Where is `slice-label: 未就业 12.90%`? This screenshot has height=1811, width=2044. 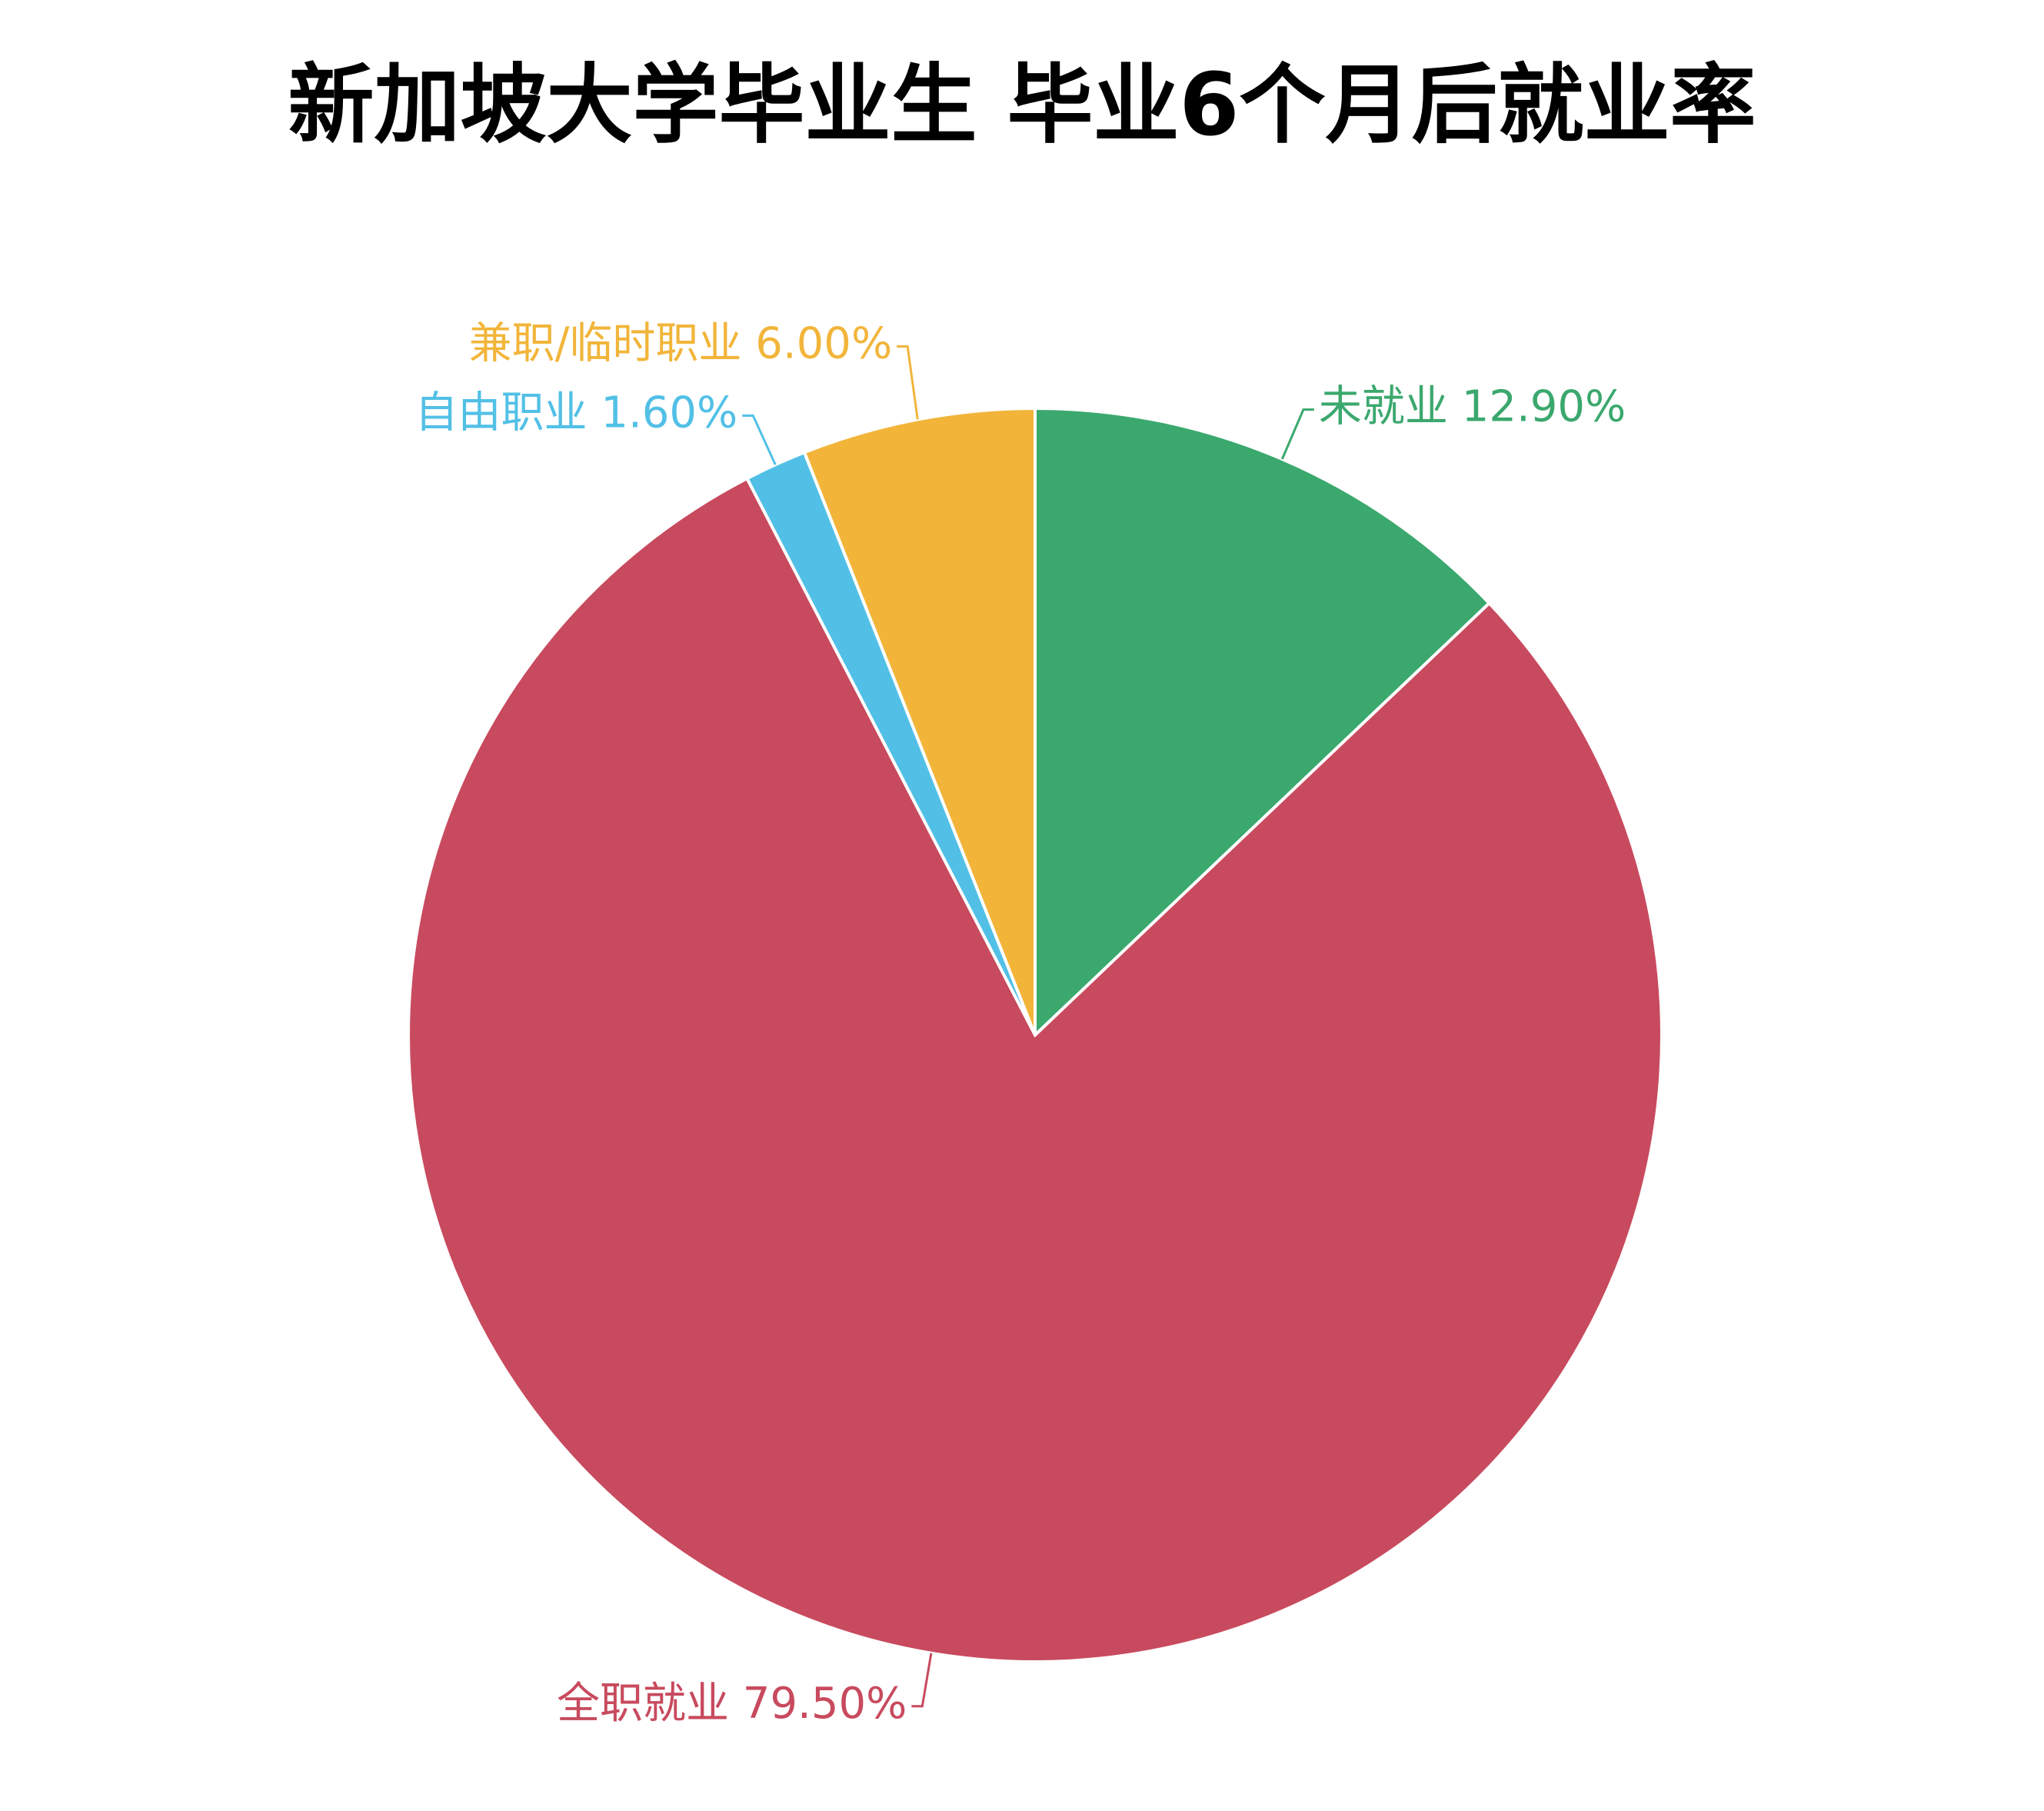 slice-label: 未就业 12.90% is located at coordinates (1472, 407).